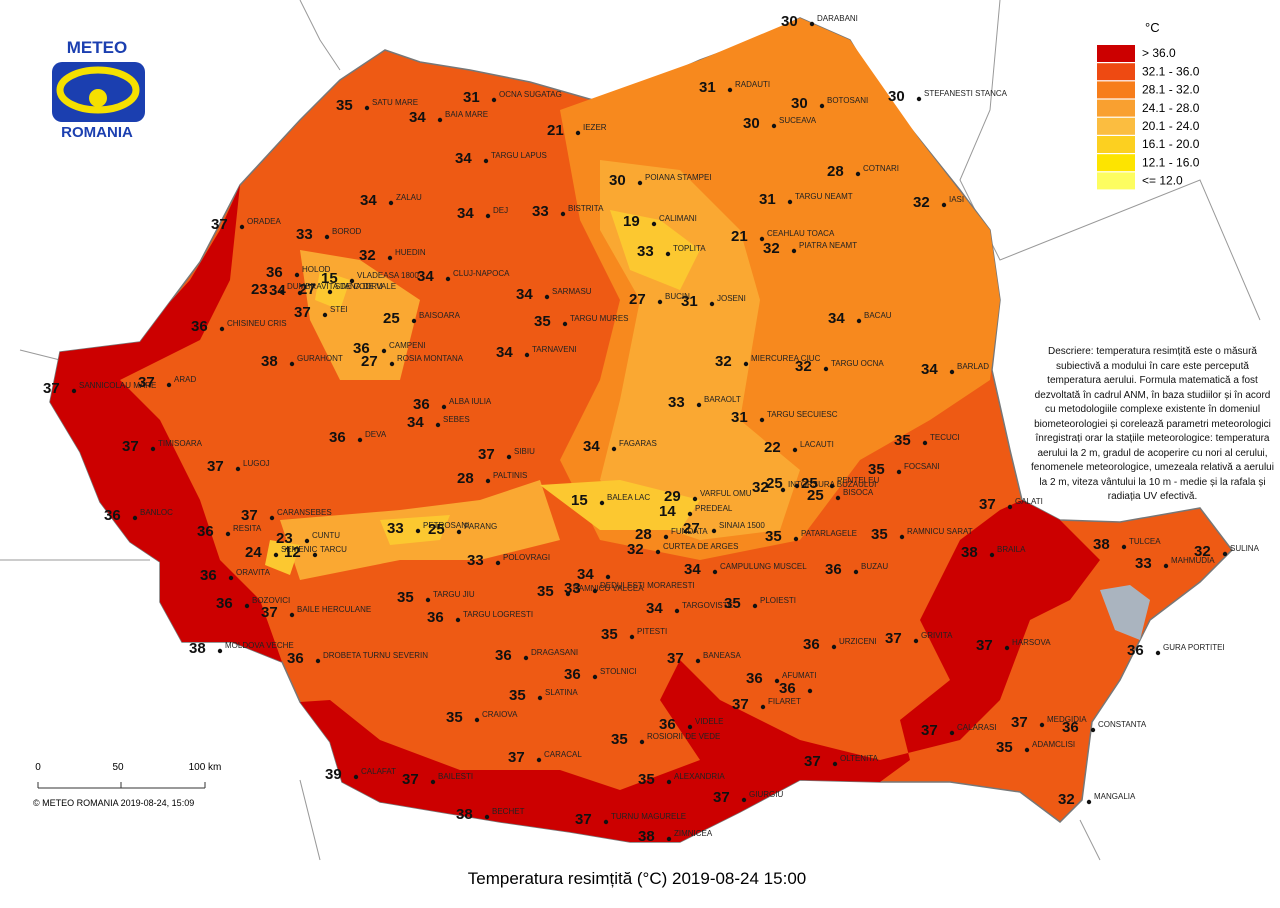  I want to click on station: 25 BAISOARA, so click(422, 318).